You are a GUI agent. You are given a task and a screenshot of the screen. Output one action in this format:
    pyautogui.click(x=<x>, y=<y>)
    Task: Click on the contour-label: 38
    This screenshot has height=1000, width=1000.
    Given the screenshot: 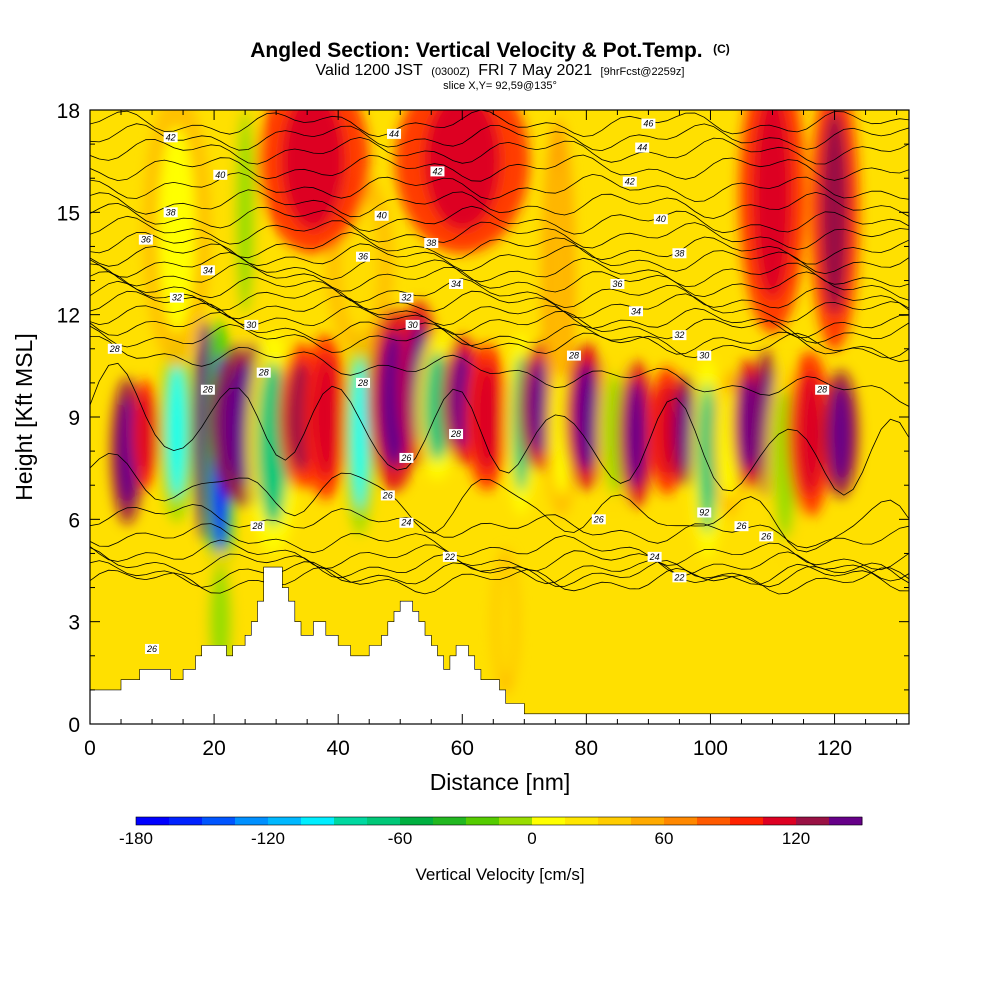 What is the action you would take?
    pyautogui.click(x=171, y=212)
    